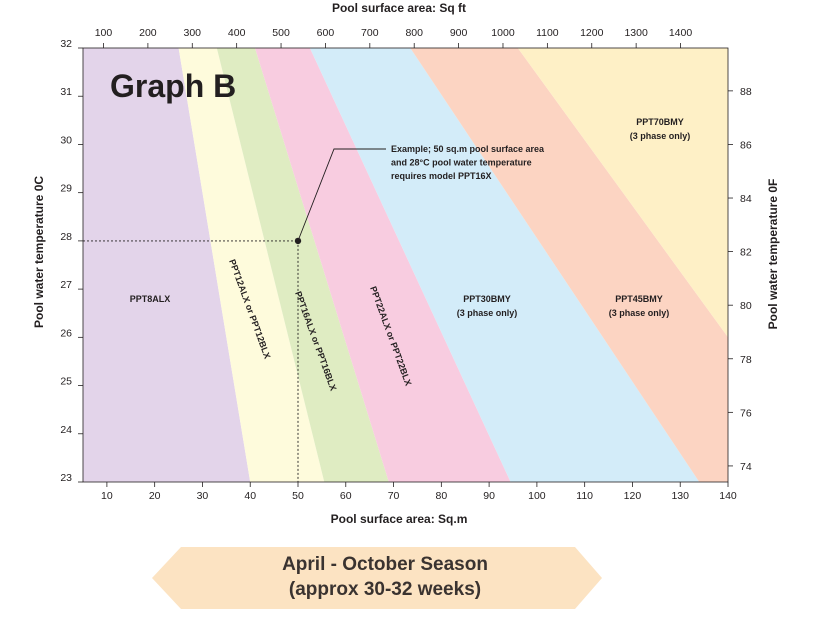  What do you see at coordinates (746, 92) in the screenshot?
I see `y-right-tick-label: 88` at bounding box center [746, 92].